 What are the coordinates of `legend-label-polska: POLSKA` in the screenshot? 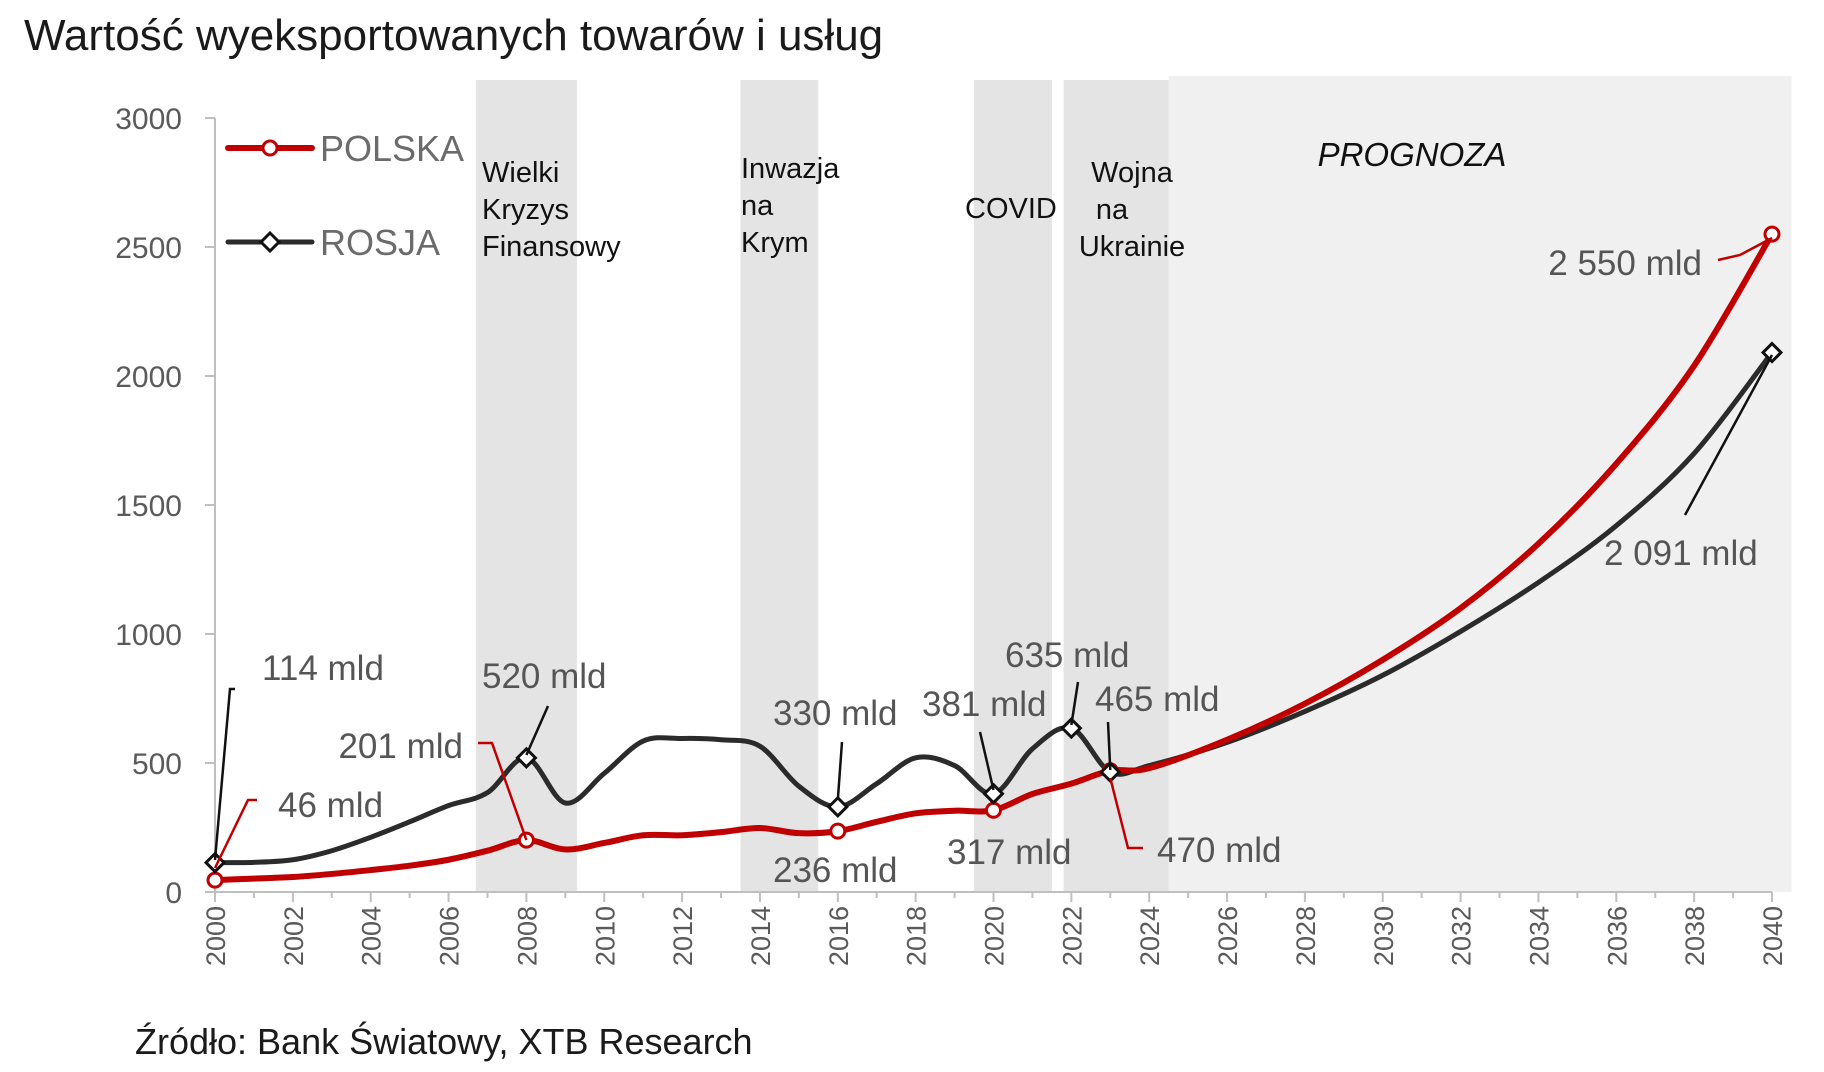 It's located at (392, 148).